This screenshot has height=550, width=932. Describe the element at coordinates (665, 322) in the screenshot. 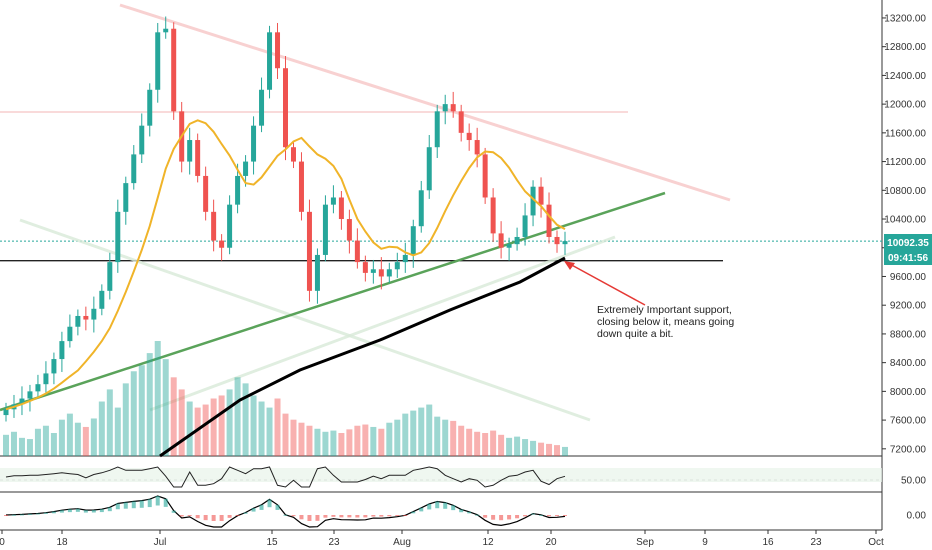

I see `annotation-line-2: closing below it, means going` at that location.